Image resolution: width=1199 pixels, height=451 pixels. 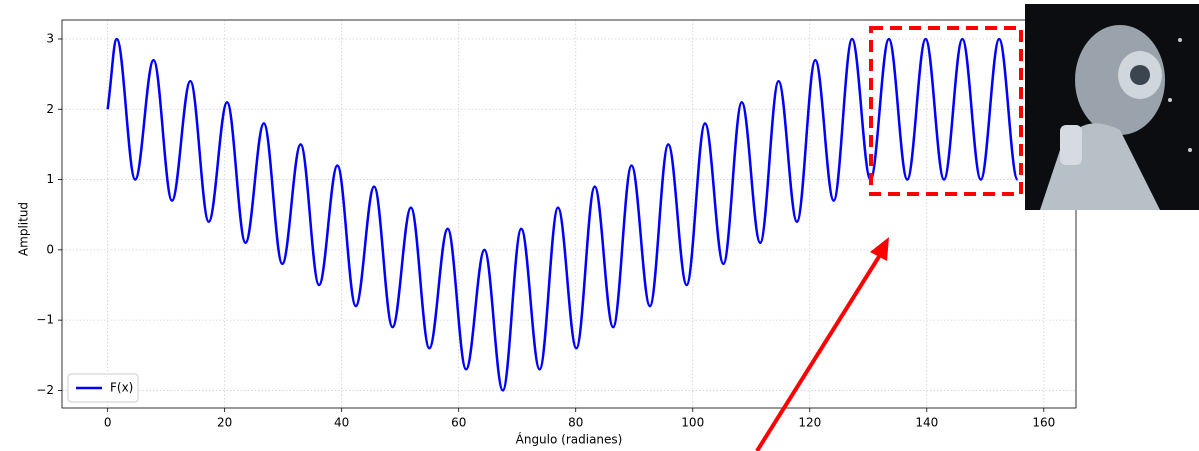 I want to click on legend-box, so click(x=103, y=388).